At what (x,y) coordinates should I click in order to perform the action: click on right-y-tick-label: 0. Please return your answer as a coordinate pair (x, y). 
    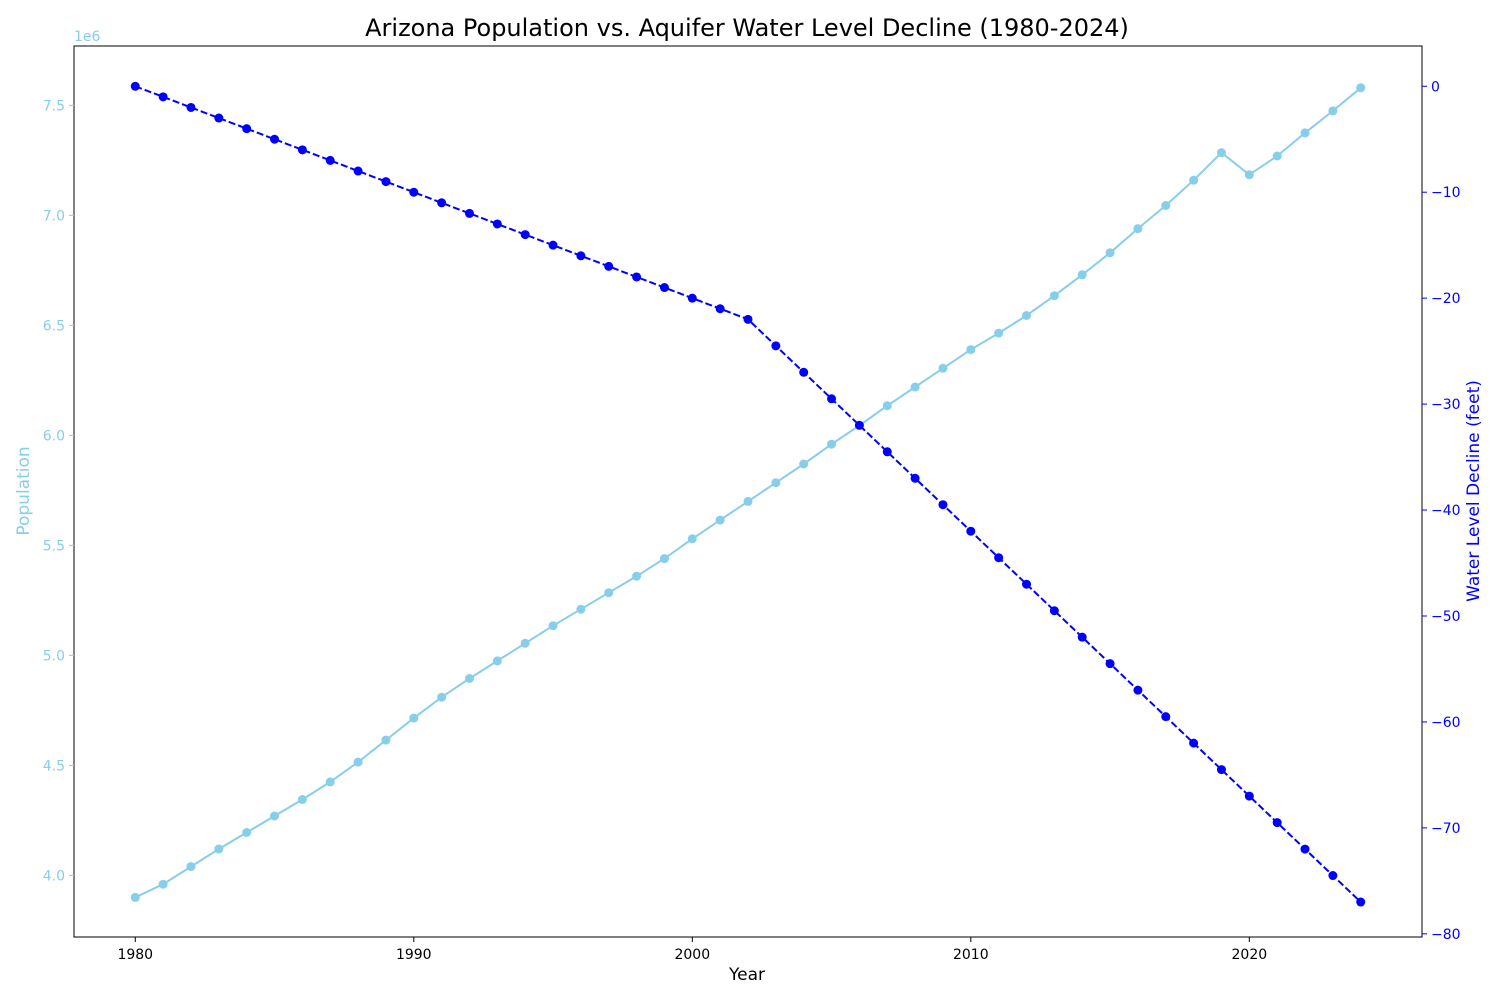
    Looking at the image, I should click on (1435, 87).